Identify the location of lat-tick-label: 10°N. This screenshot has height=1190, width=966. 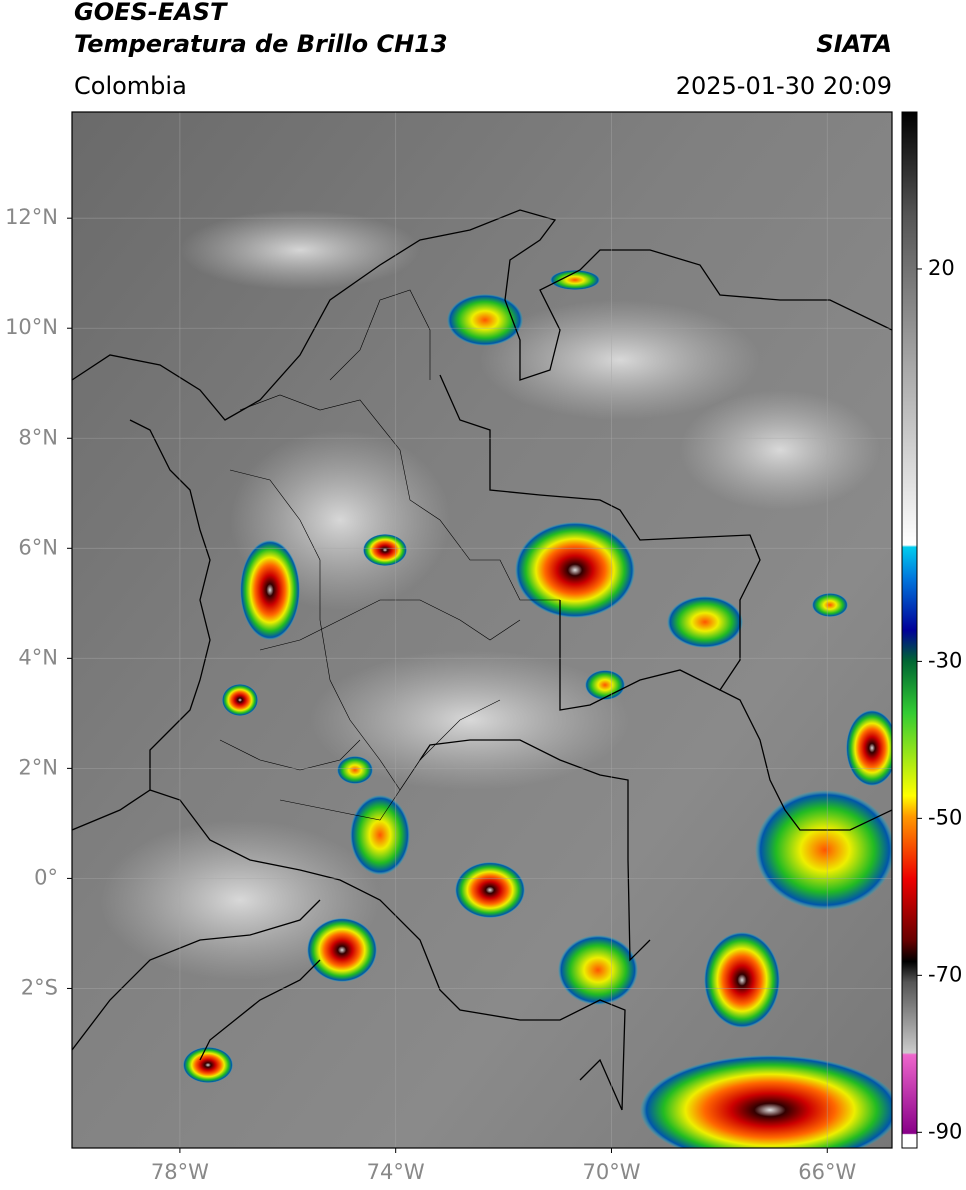
(31, 327).